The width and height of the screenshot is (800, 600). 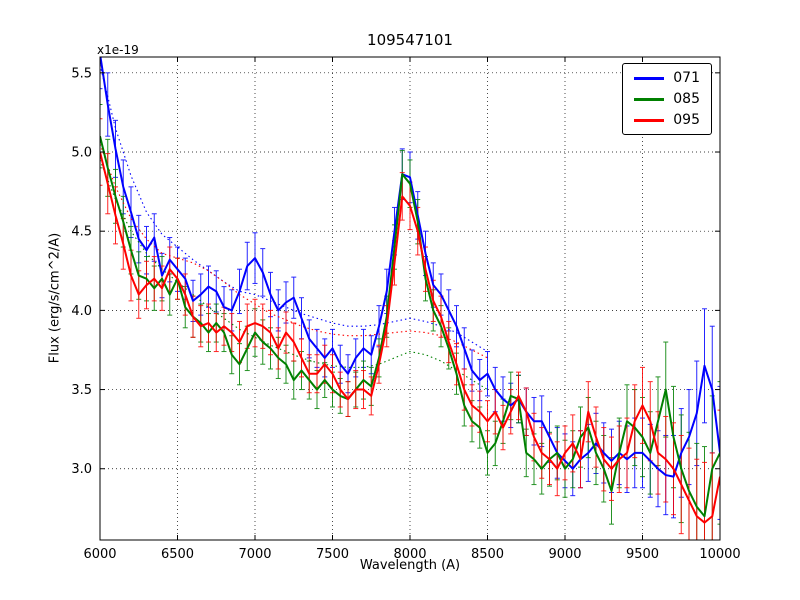 I want to click on legend-label-071: 071, so click(x=686, y=78).